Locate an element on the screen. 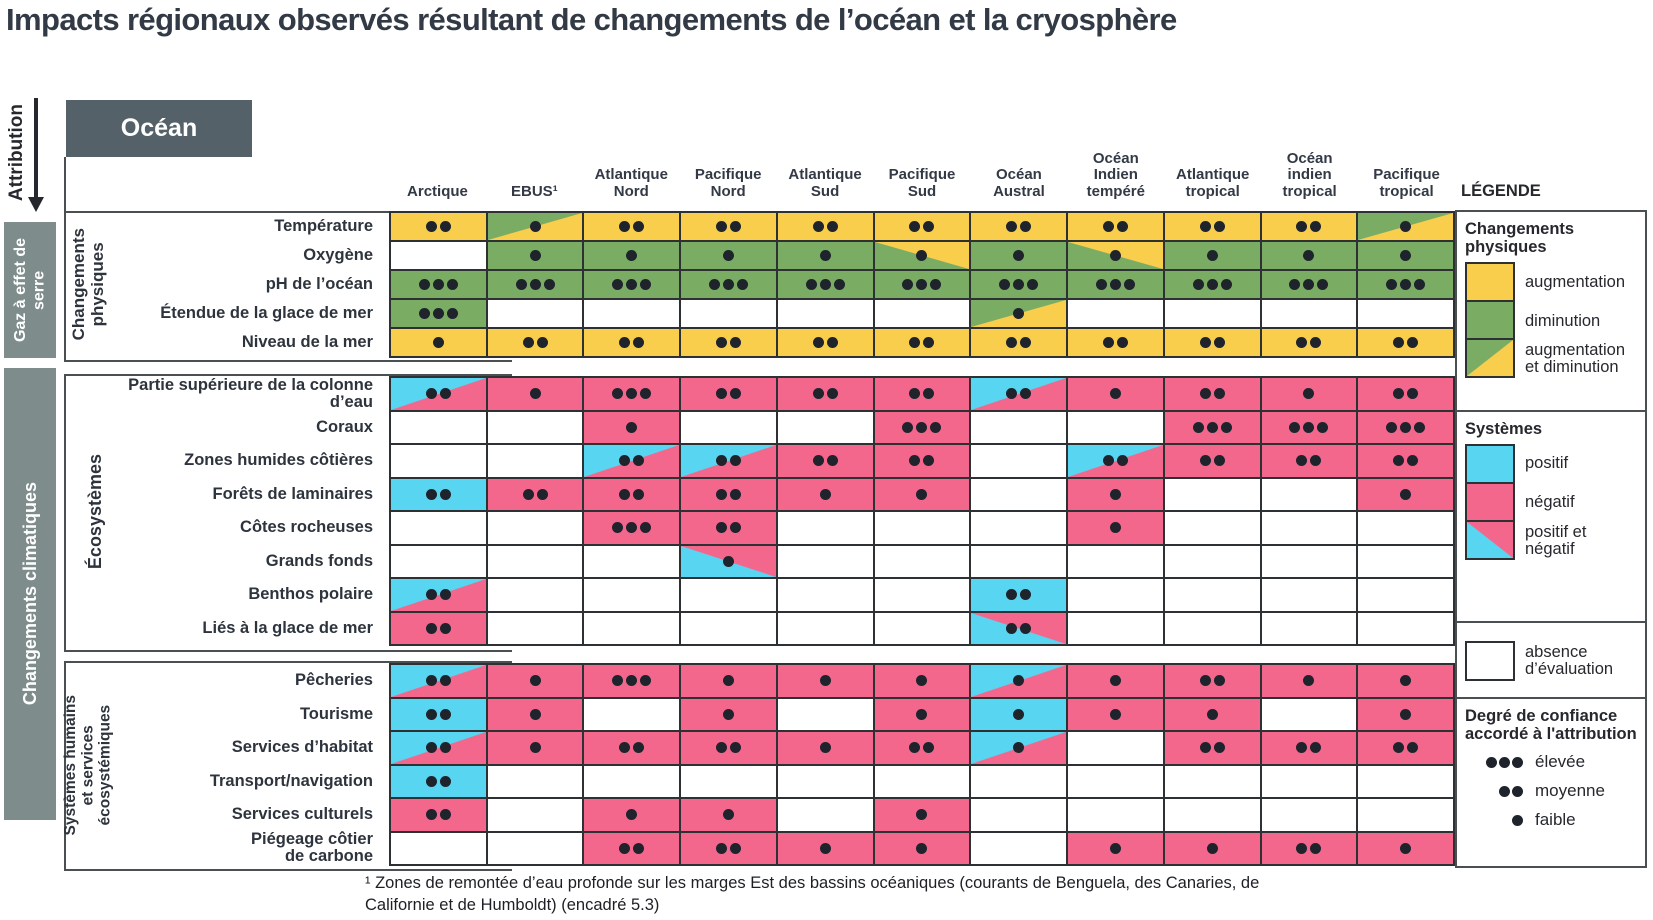 This screenshot has height=920, width=1653. matrix-cell-ecosystemes-r1-c1 is located at coordinates (535, 427).